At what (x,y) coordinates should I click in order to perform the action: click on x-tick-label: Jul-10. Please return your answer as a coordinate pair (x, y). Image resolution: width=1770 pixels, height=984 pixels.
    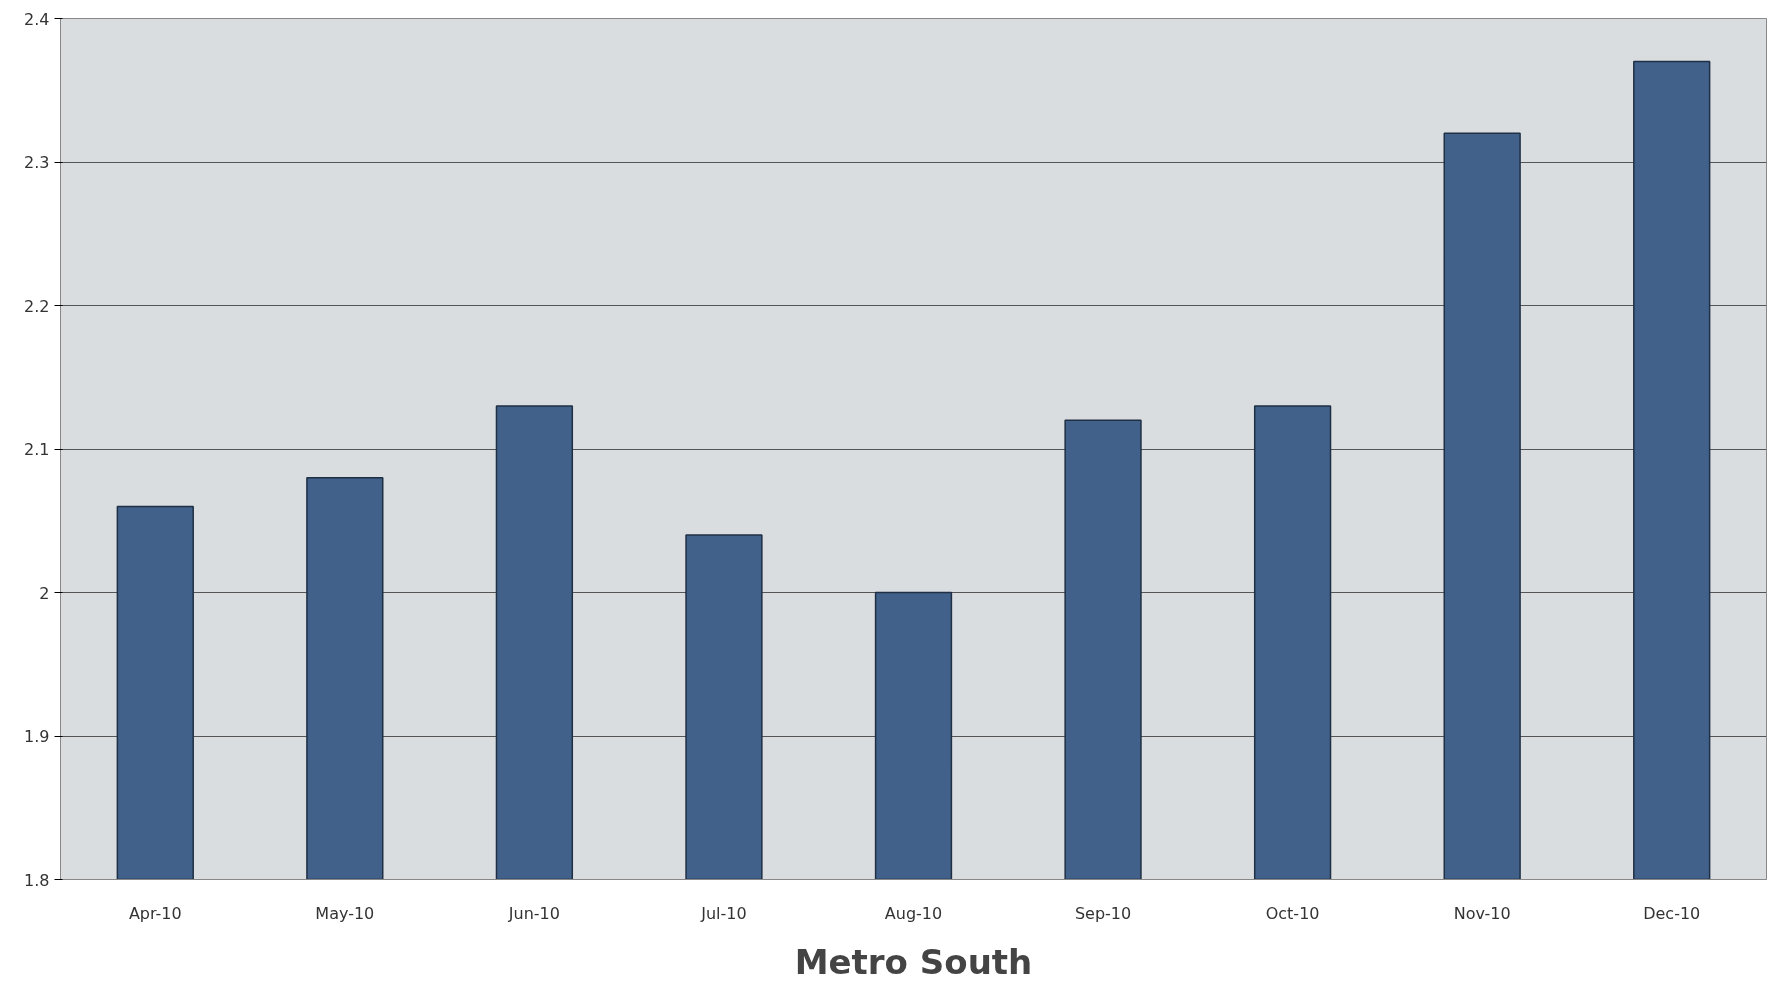
    Looking at the image, I should click on (723, 913).